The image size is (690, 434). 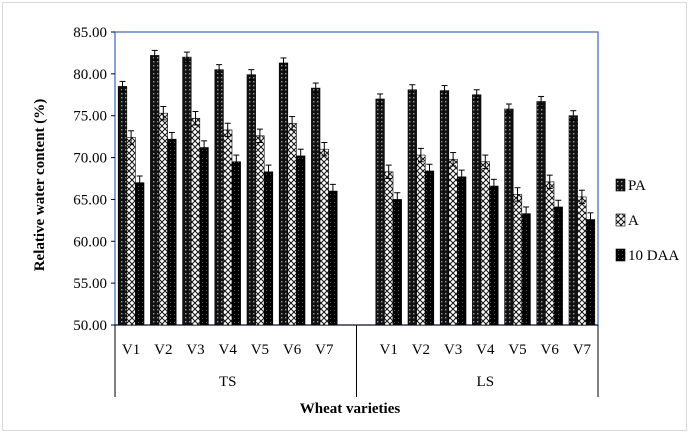 I want to click on bar-ls-v7-a, so click(x=582, y=261).